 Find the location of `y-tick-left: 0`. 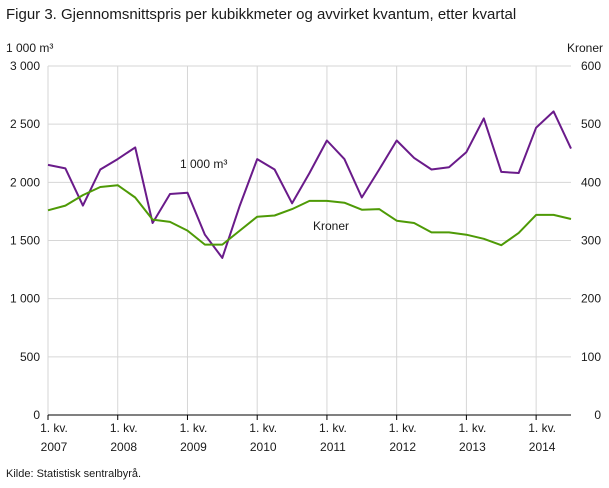

y-tick-left: 0 is located at coordinates (36, 415).